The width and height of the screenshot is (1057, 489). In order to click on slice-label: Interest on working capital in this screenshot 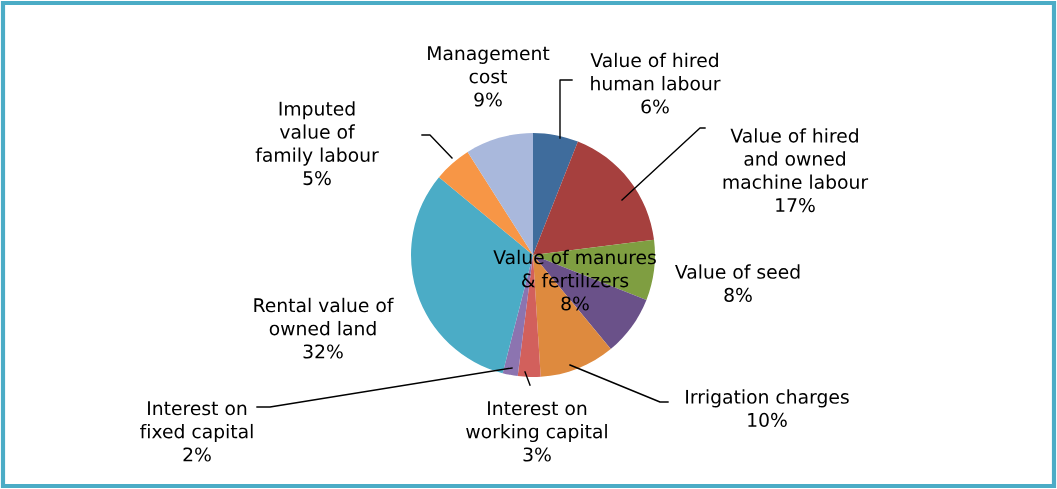, I will do `click(536, 422)`.